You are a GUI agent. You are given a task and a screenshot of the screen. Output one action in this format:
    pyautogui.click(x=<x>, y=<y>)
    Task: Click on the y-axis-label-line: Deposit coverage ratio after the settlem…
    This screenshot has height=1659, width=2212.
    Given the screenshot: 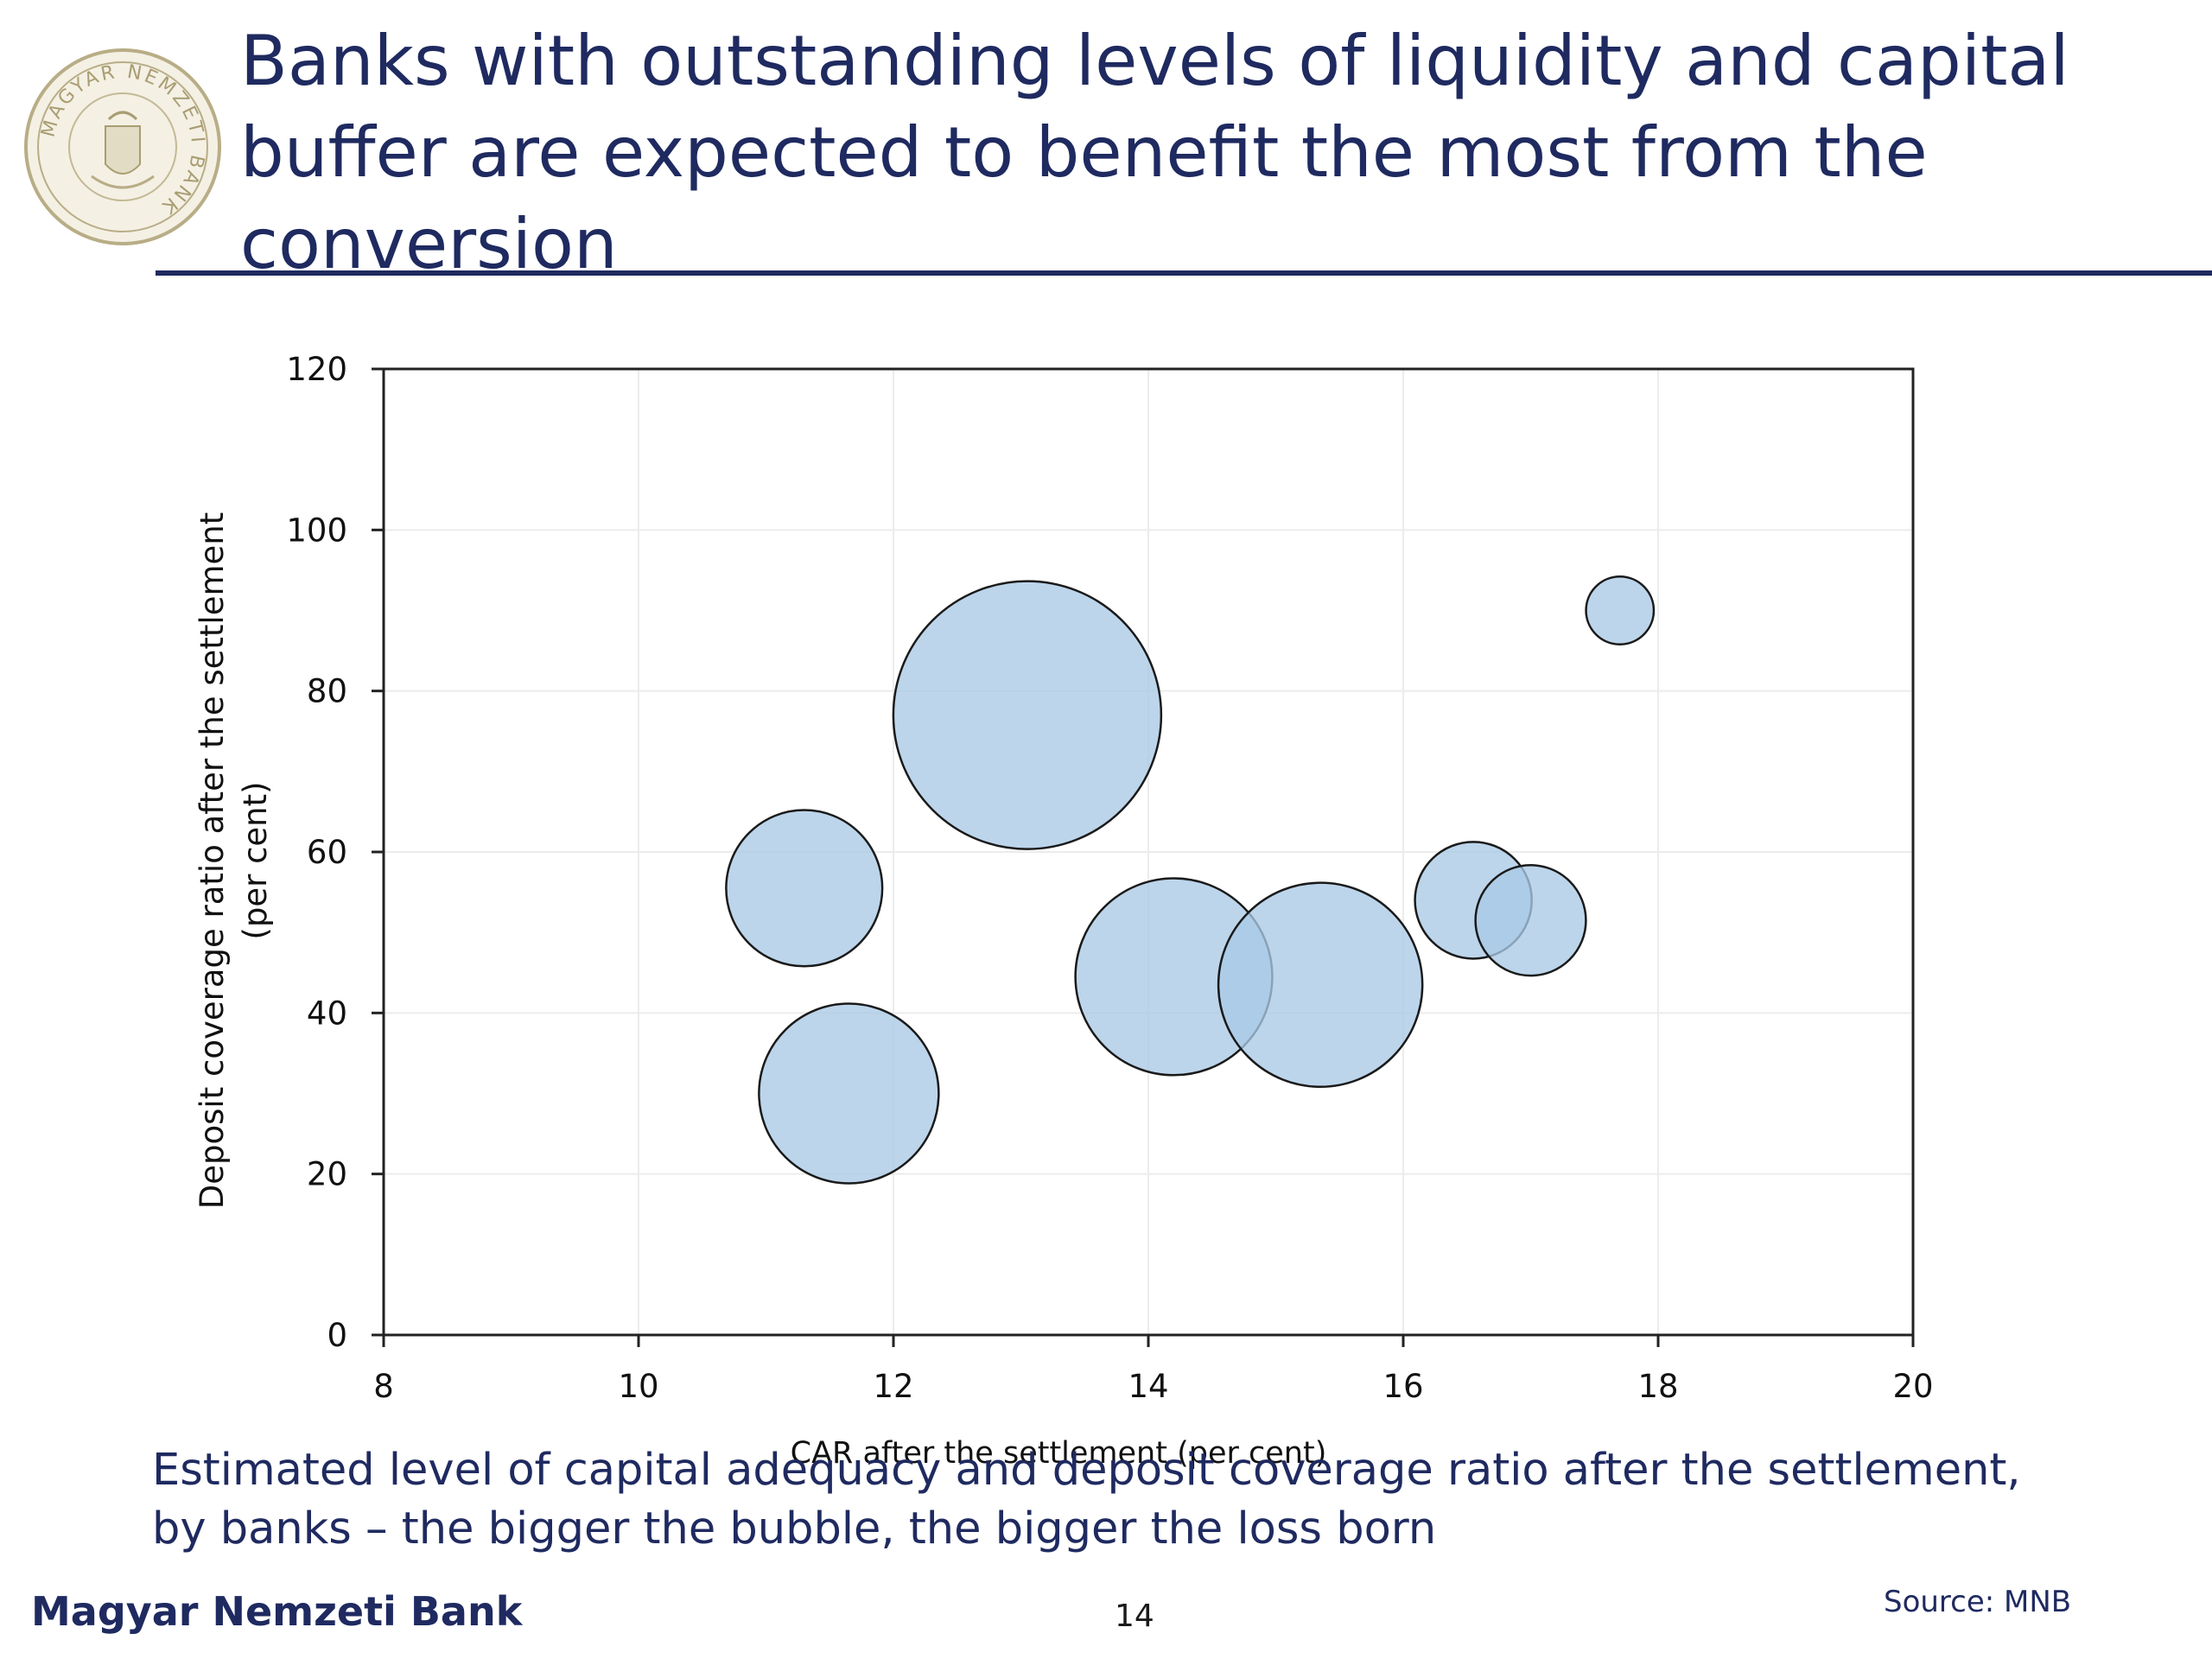 What is the action you would take?
    pyautogui.click(x=212, y=860)
    